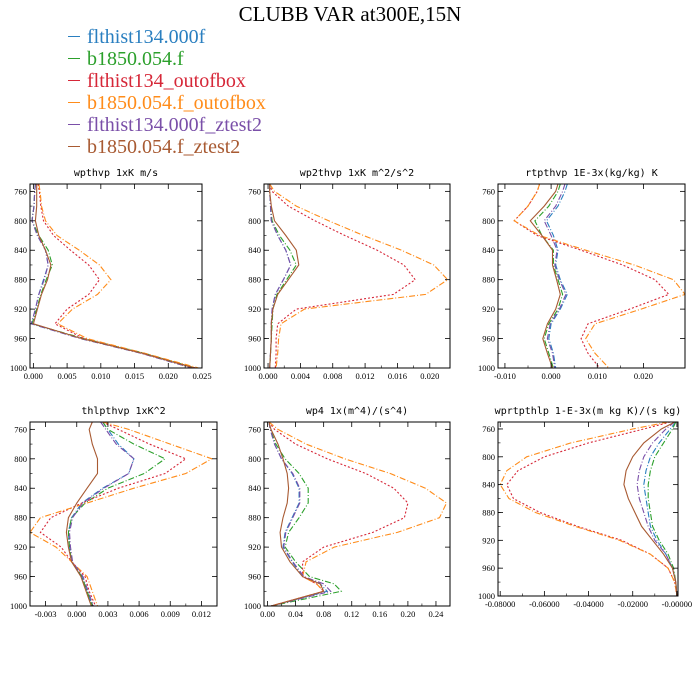  What do you see at coordinates (116, 173) in the screenshot?
I see `panel-title: wpthvp 1xK m/s` at bounding box center [116, 173].